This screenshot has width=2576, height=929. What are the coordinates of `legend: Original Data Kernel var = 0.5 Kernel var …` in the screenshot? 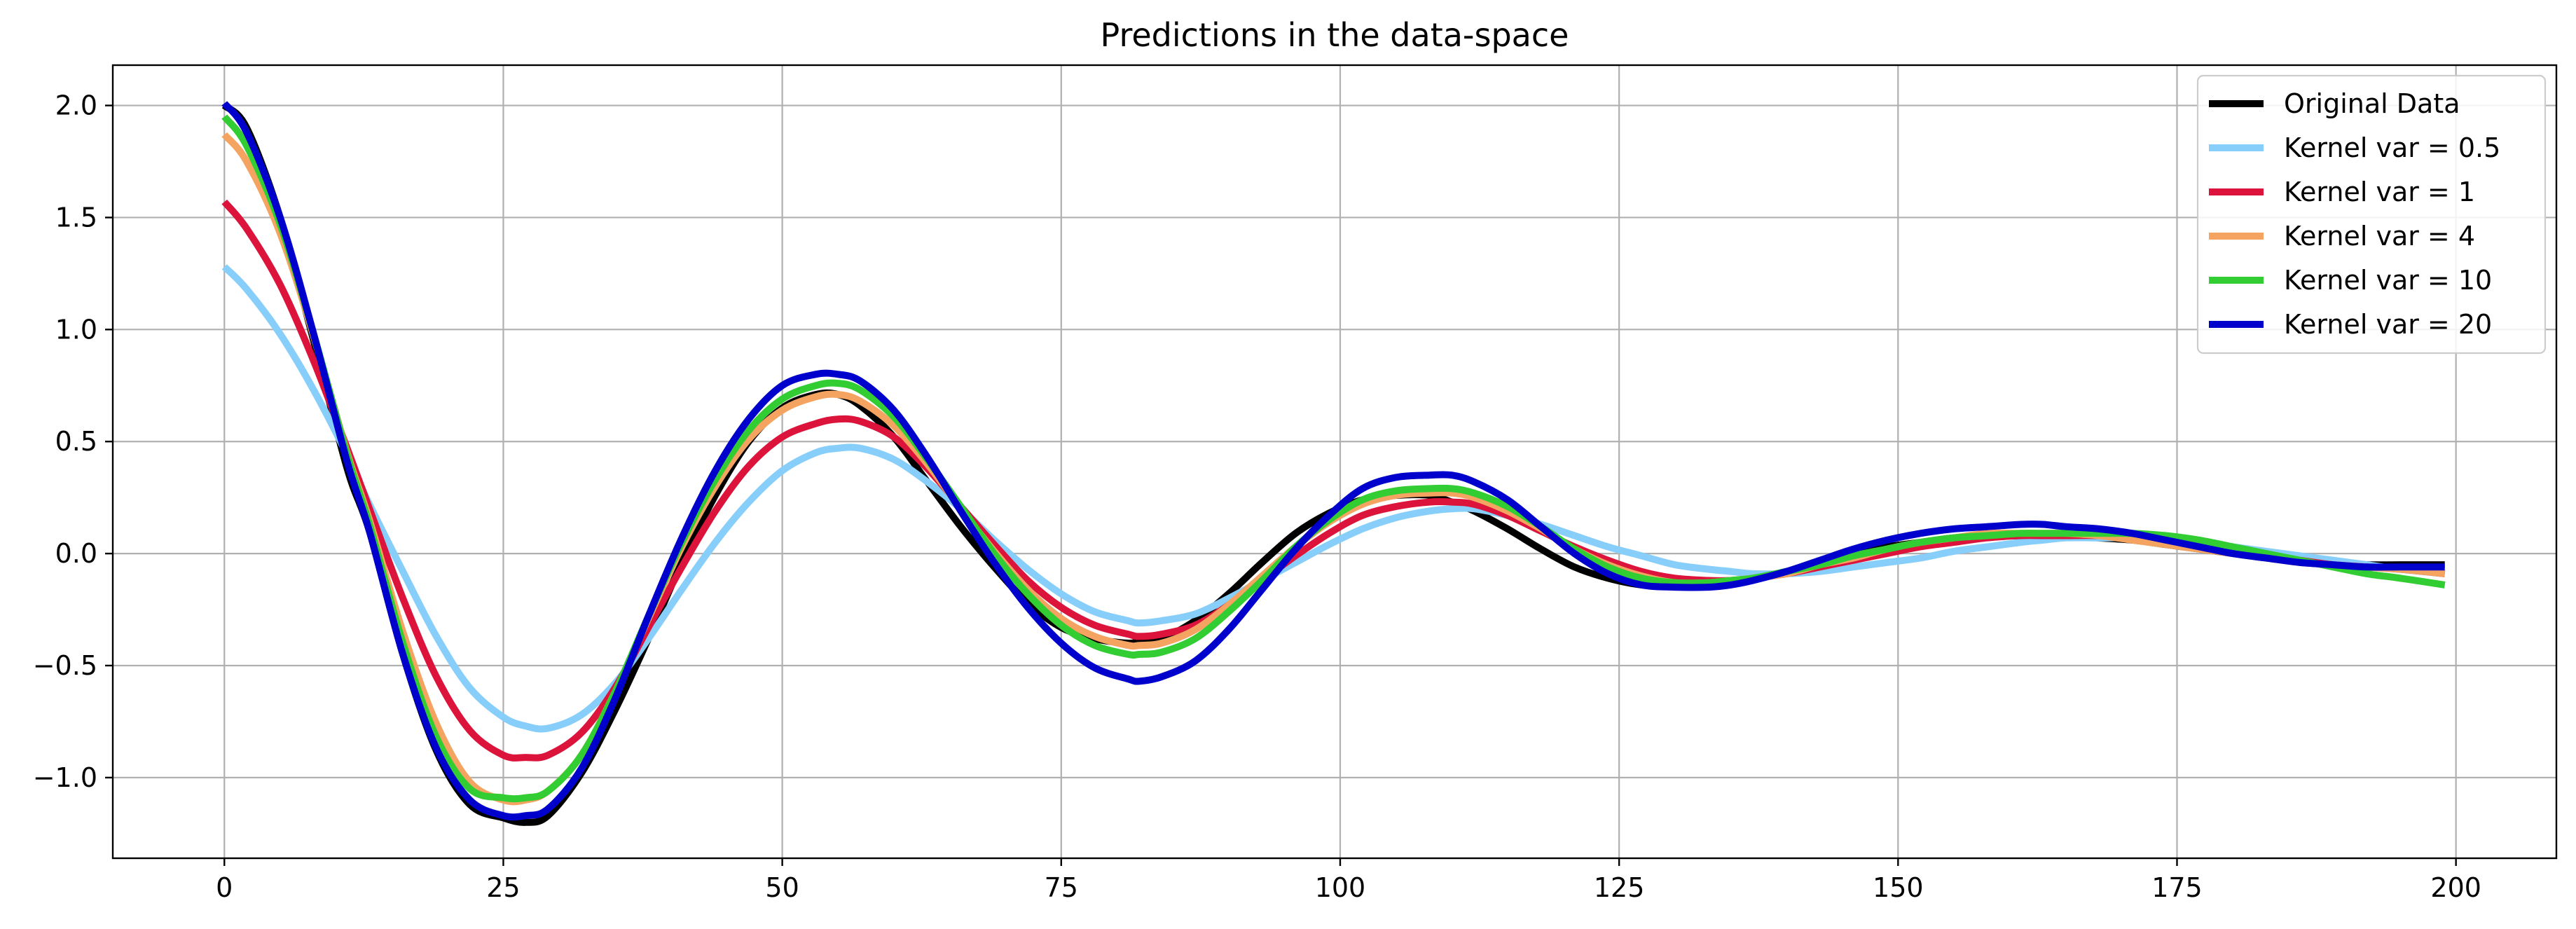 It's located at (2371, 214).